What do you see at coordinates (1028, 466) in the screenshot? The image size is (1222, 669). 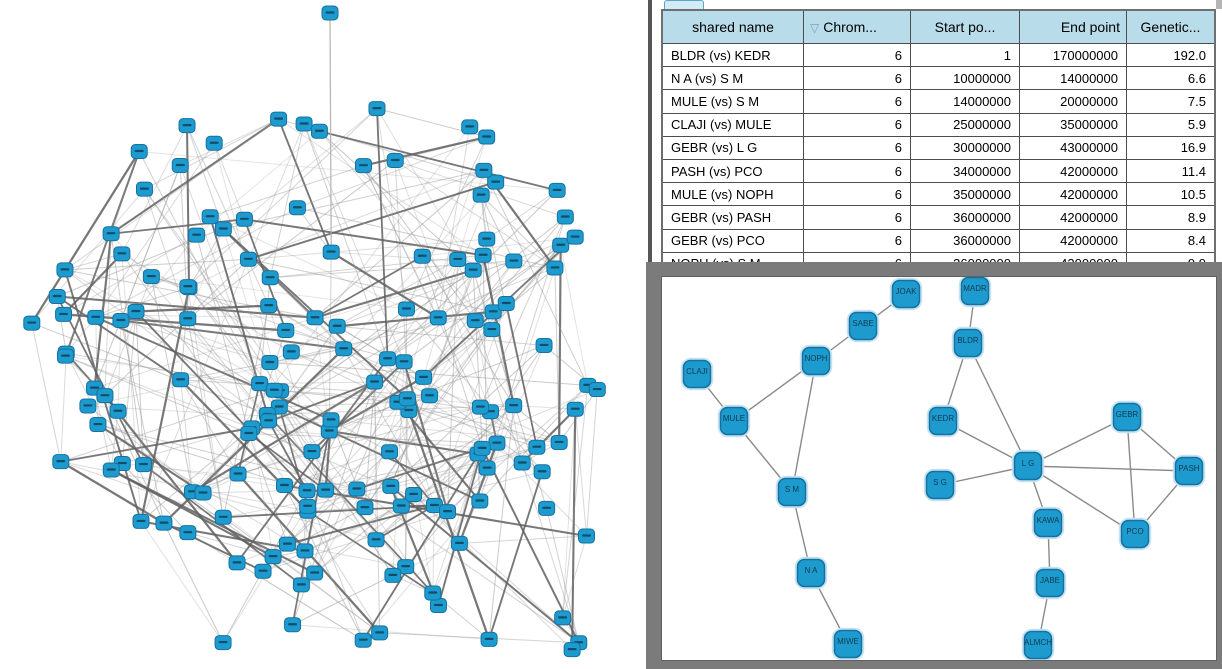 I see `network-node-LG: L G` at bounding box center [1028, 466].